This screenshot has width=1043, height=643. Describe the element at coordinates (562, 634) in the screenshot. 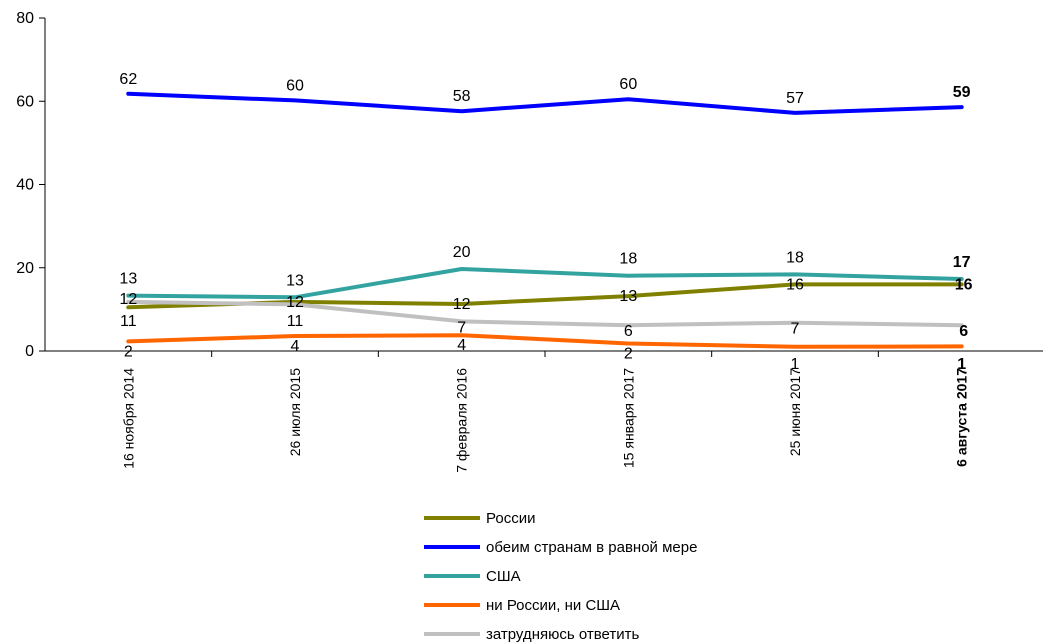

I see `legend-label-4: затрудняюсь ответить` at that location.